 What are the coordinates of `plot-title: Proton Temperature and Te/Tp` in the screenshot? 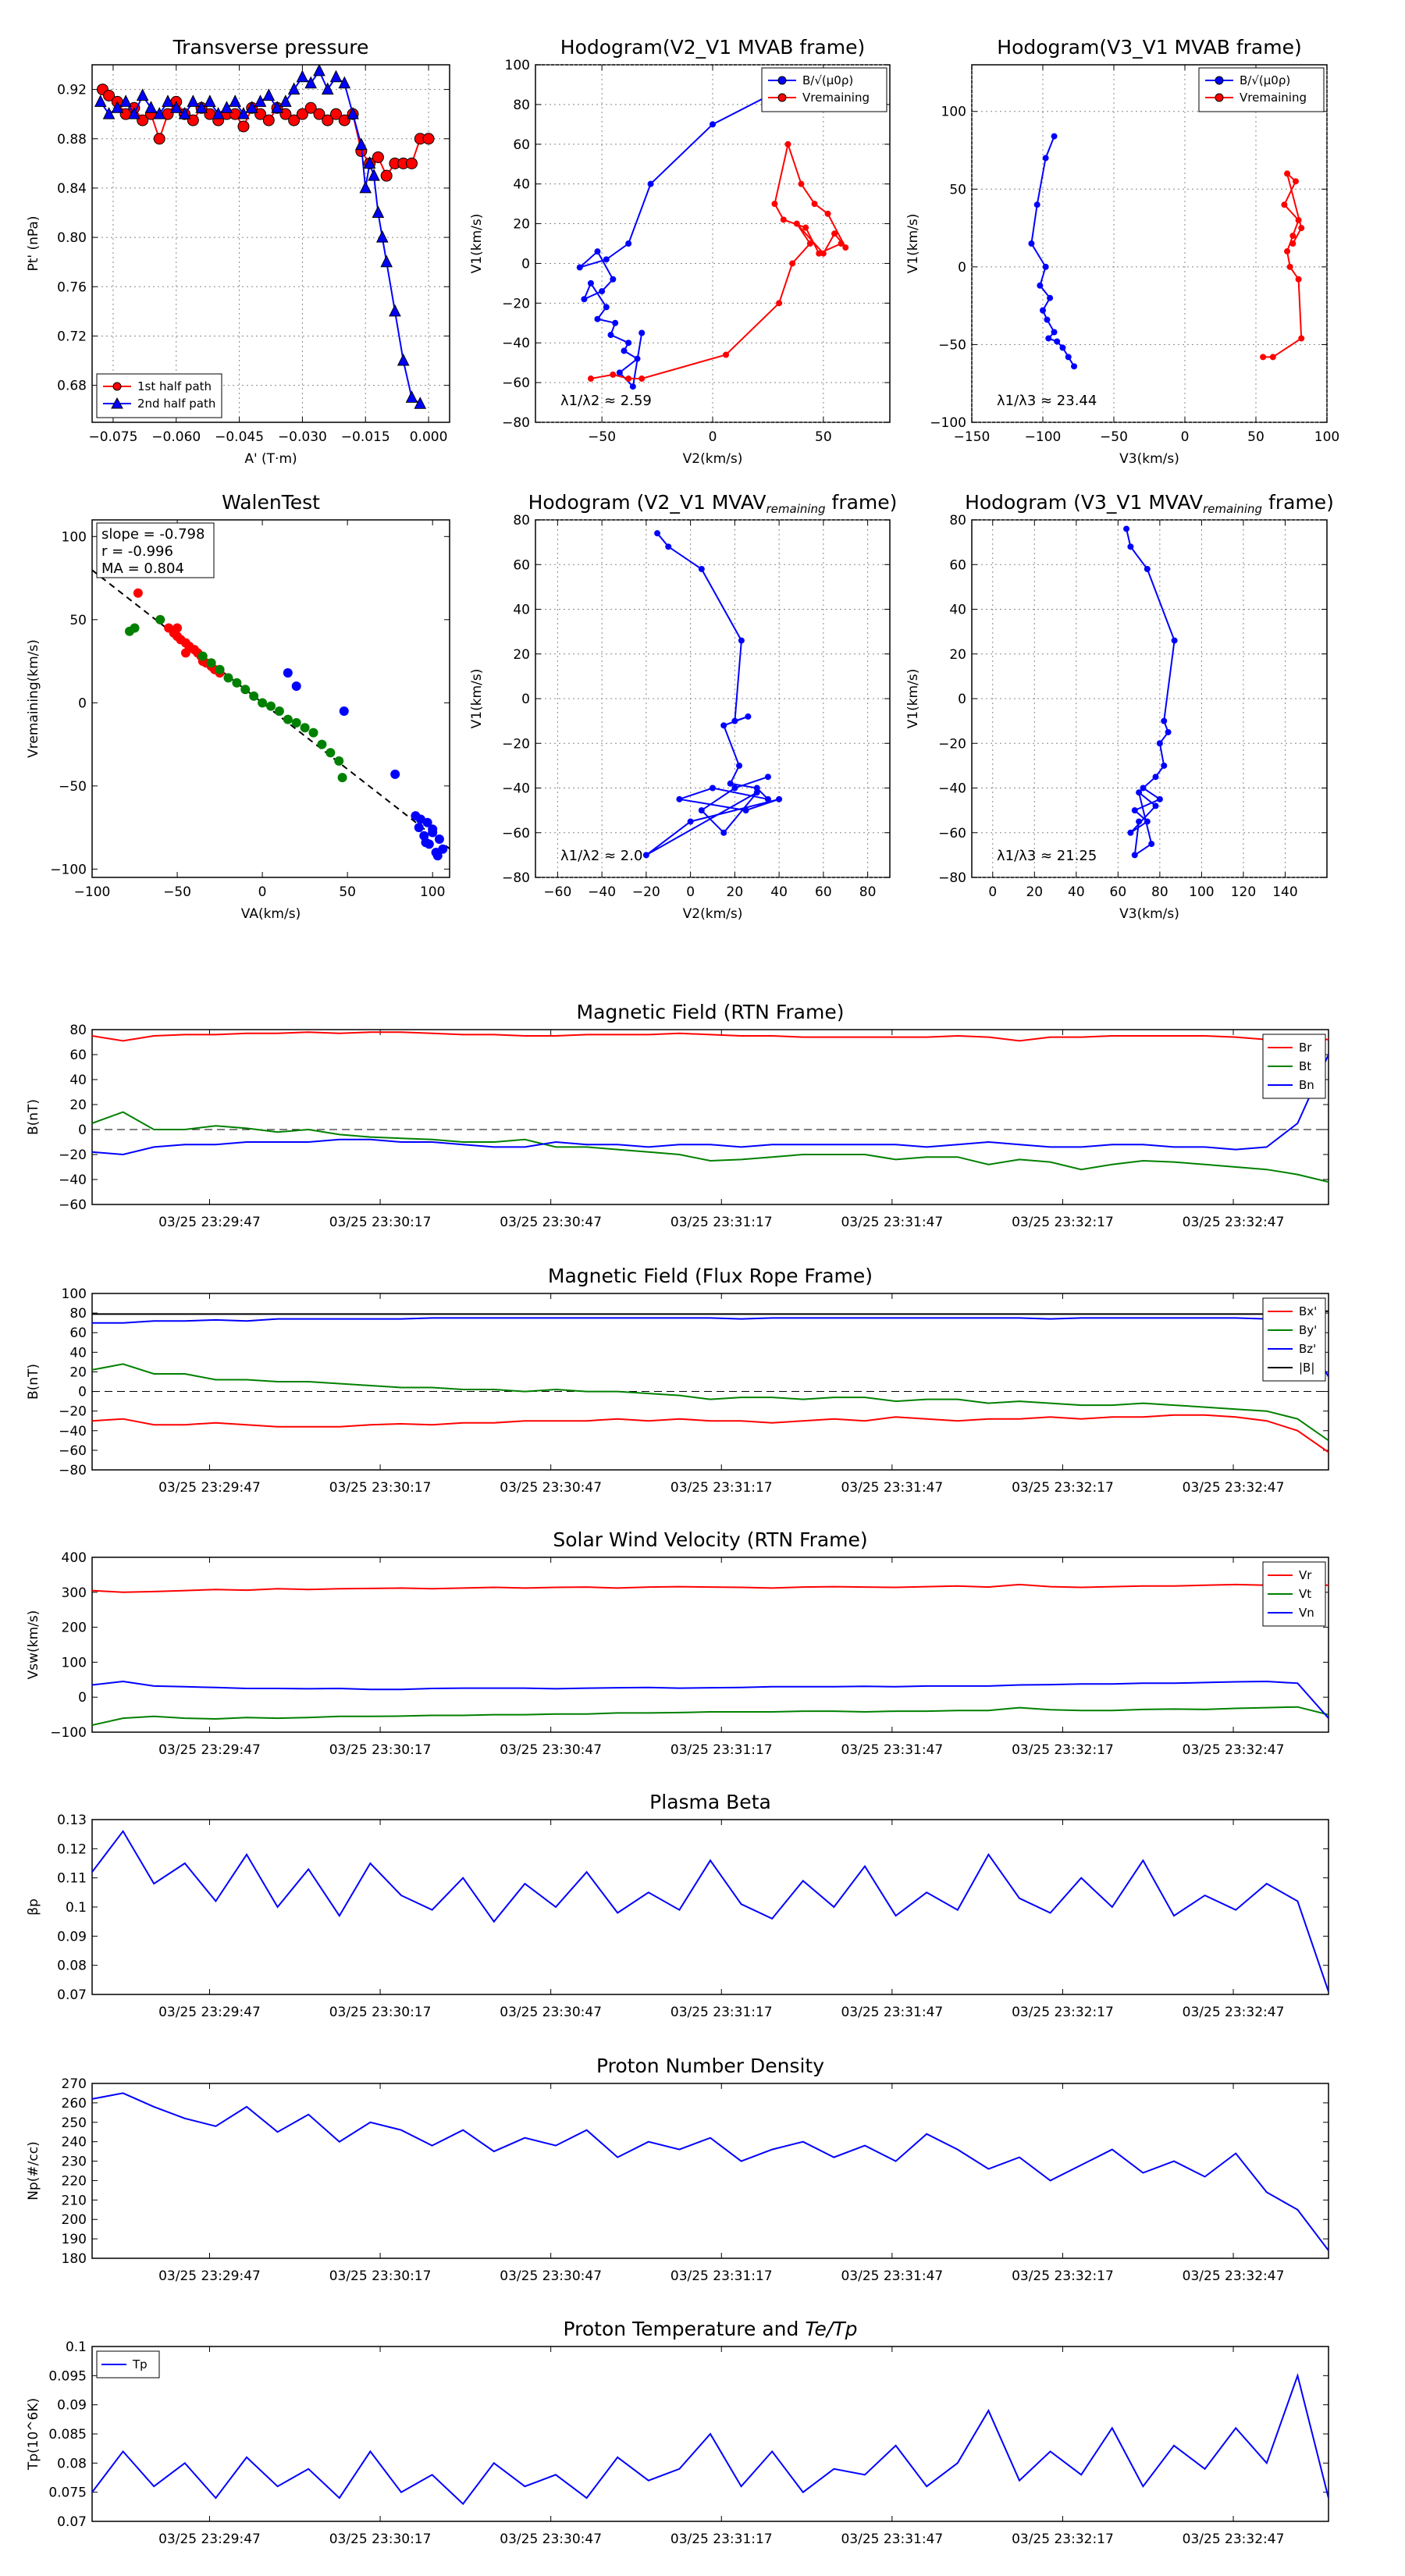 It's located at (711, 2329).